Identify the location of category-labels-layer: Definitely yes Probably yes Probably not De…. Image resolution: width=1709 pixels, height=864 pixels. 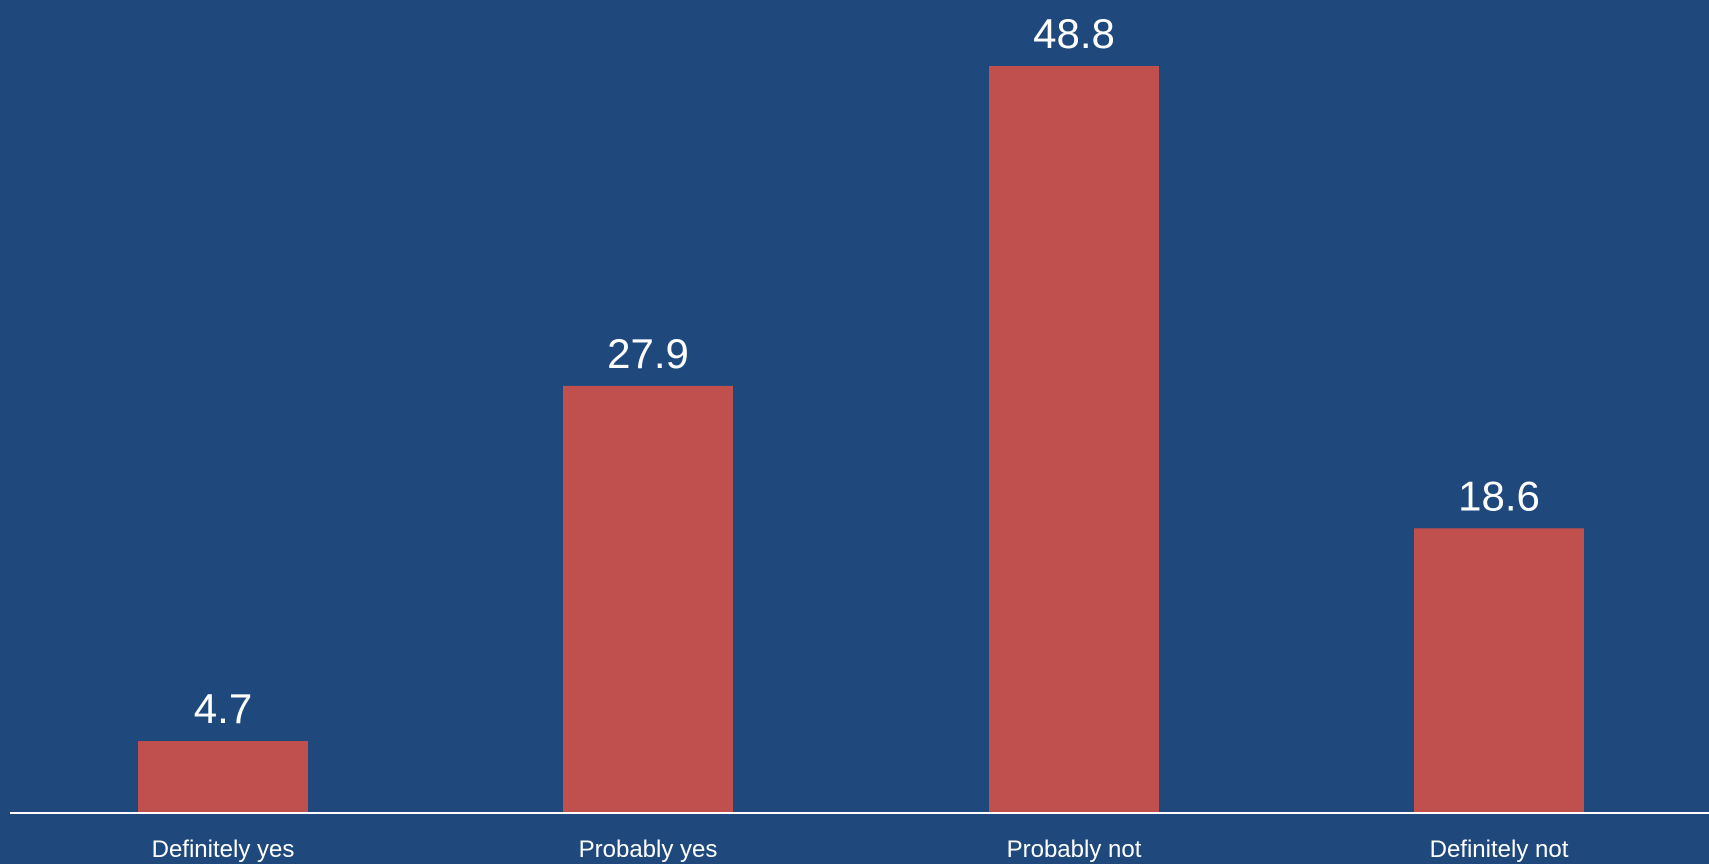
(860, 849).